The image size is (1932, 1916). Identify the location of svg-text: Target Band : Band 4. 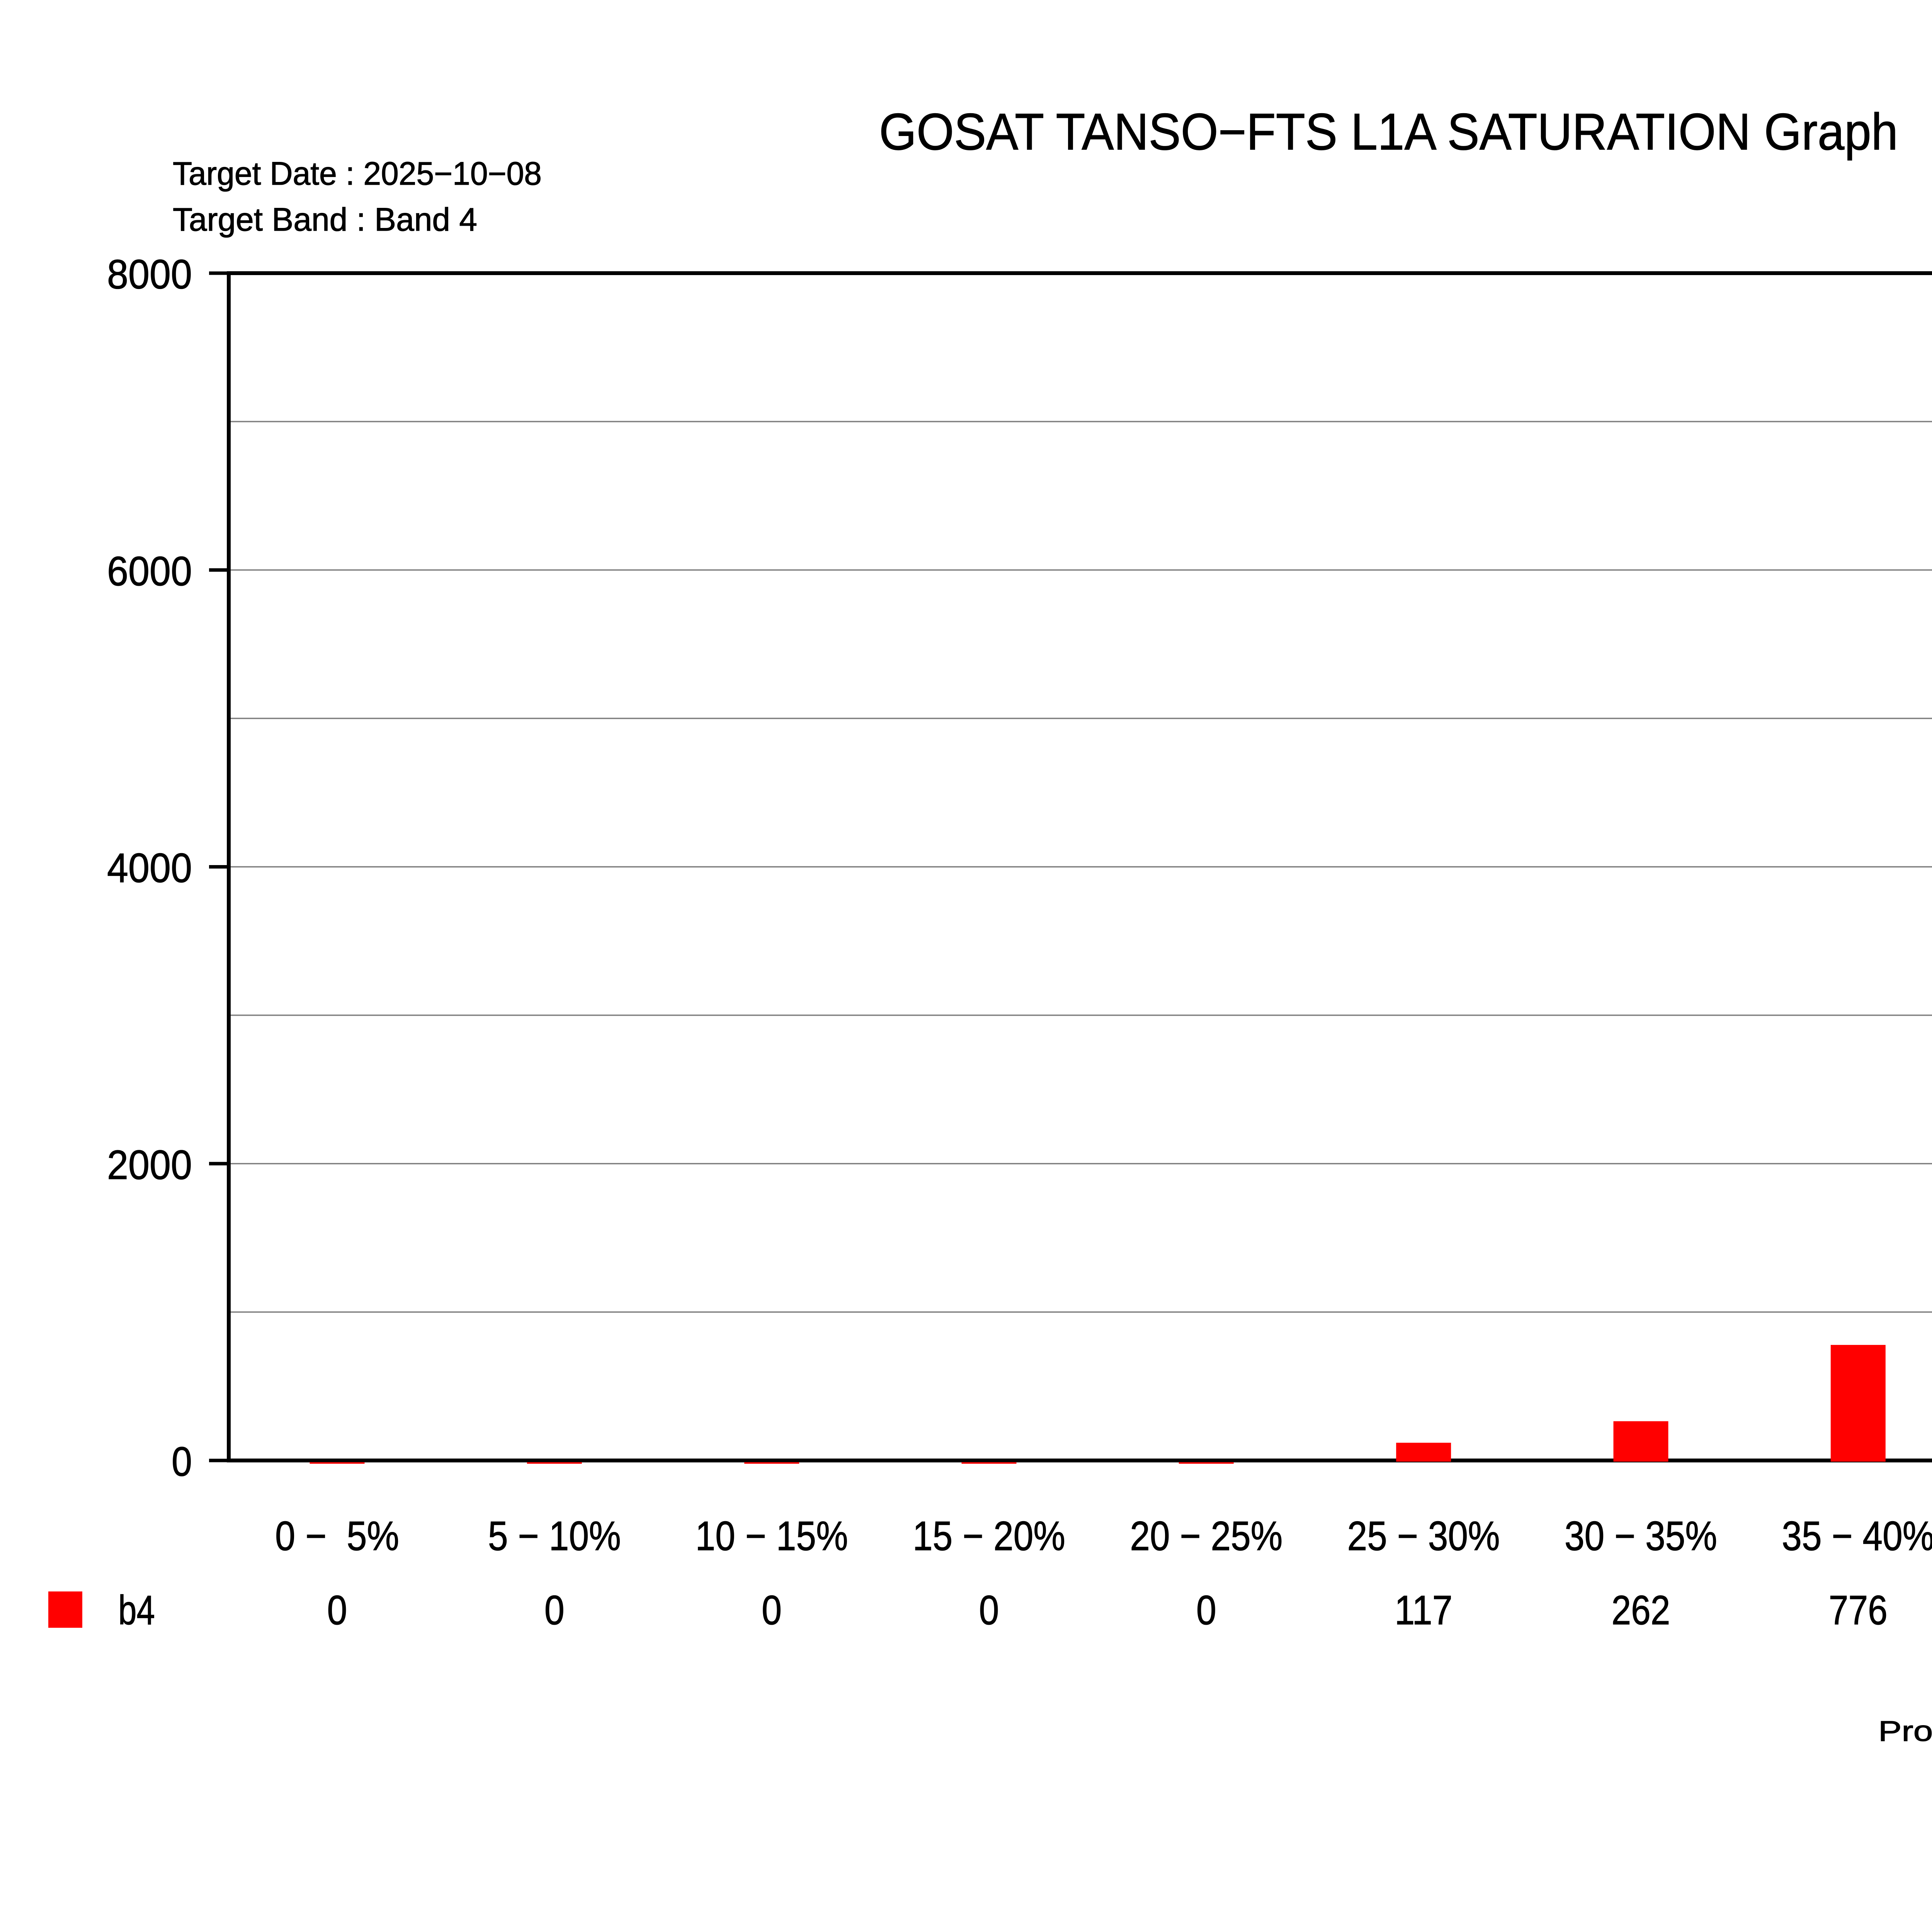
(325, 220).